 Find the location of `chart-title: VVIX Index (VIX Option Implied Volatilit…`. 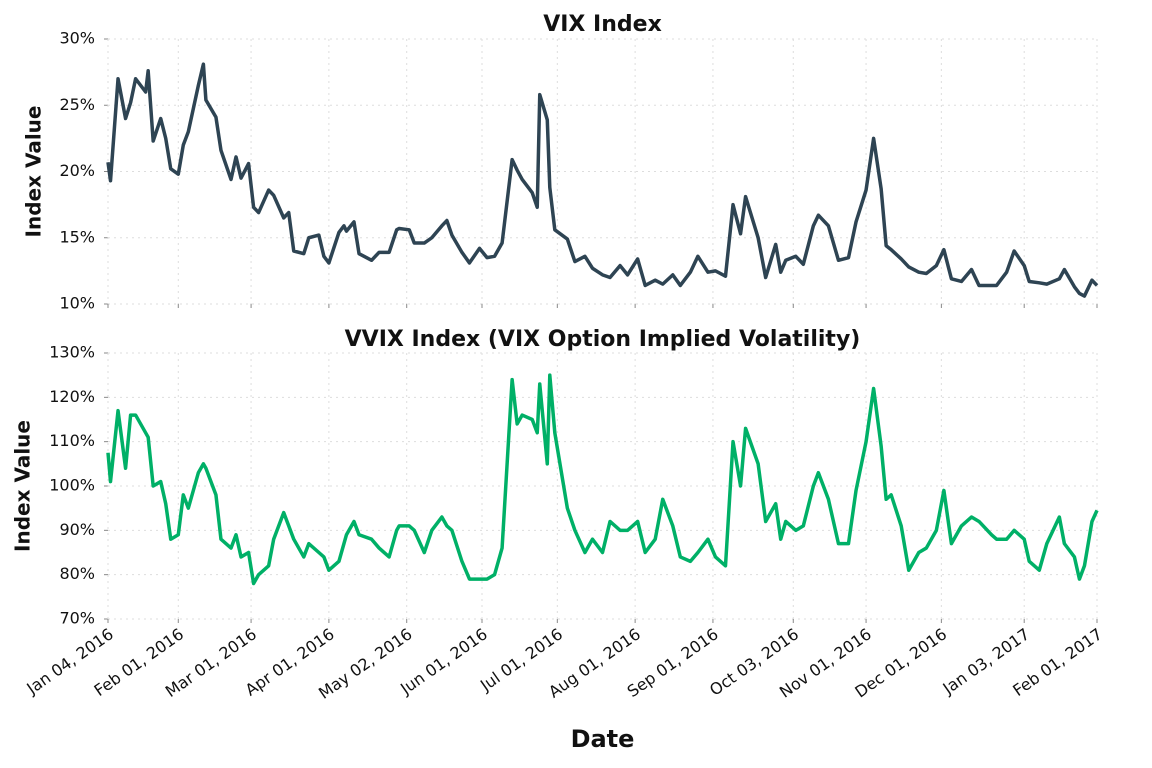

chart-title: VVIX Index (VIX Option Implied Volatilit… is located at coordinates (603, 339).